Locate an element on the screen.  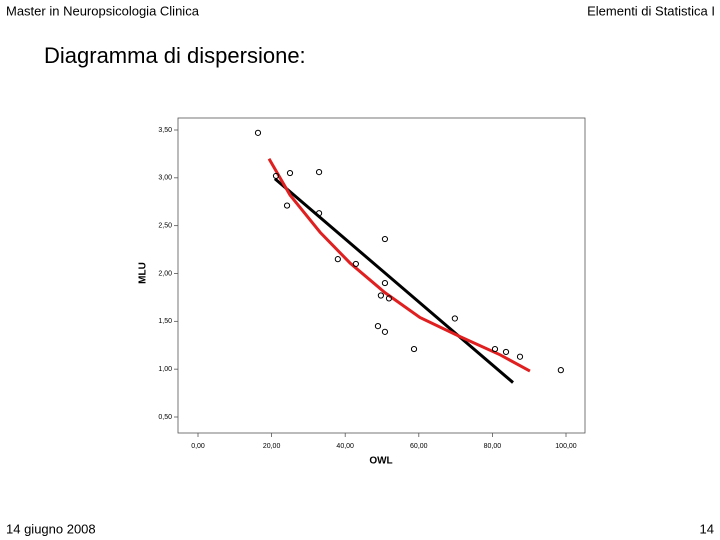
y-tick-label: 2,50 is located at coordinates (165, 226).